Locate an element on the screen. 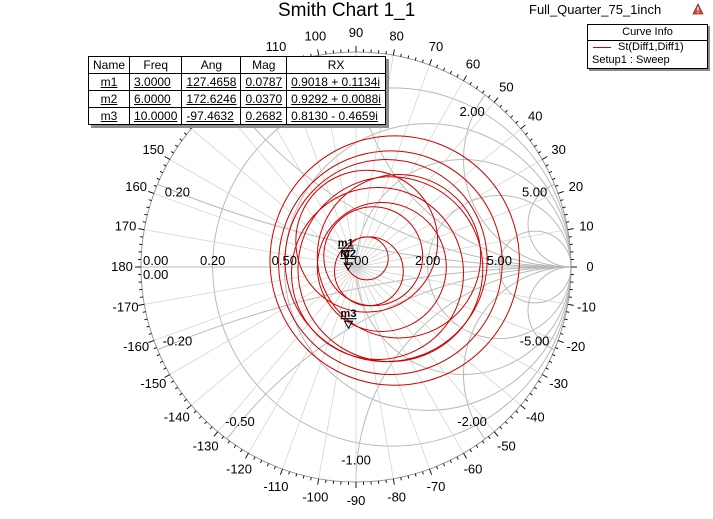  cell-mag: 0.2682 is located at coordinates (264, 116).